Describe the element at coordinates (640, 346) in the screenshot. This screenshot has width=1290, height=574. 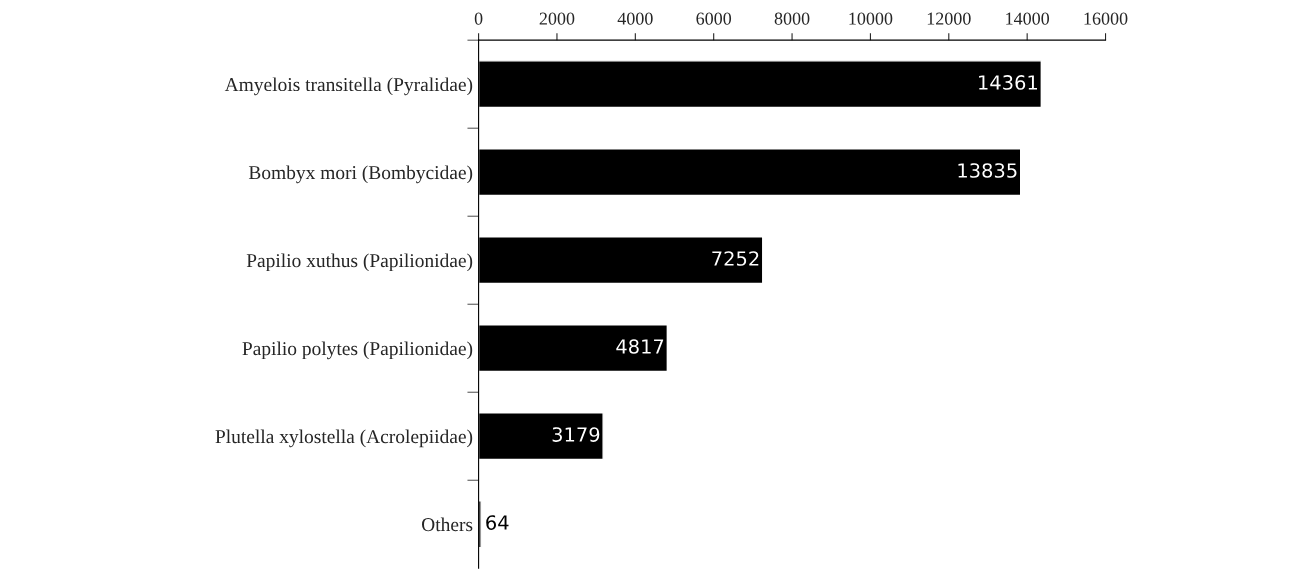
I see `data-label: 4817` at that location.